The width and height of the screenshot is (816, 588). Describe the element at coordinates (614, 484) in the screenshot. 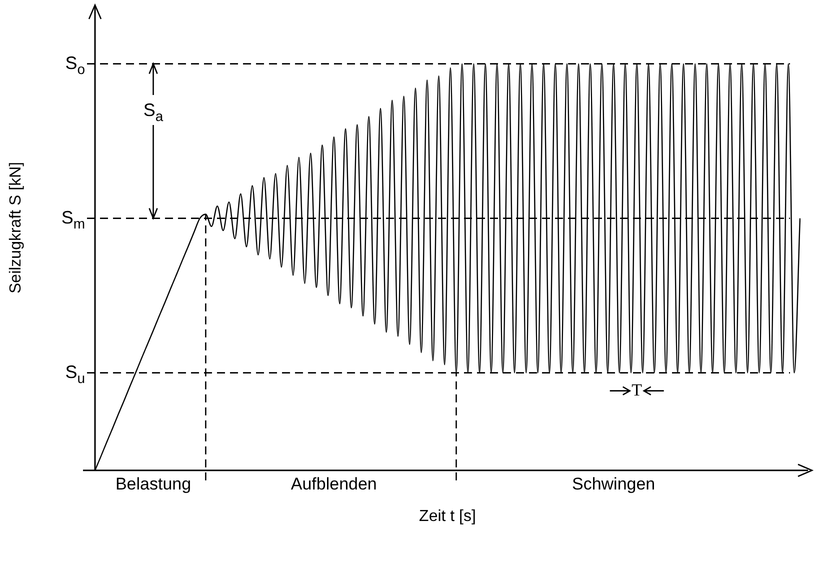

I see `x-tick-label: Schwingen` at that location.